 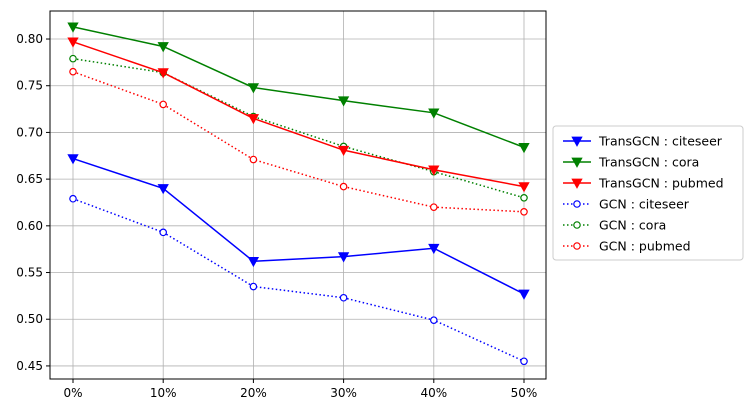 What do you see at coordinates (29, 273) in the screenshot?
I see `y-tick-label: 0.55` at bounding box center [29, 273].